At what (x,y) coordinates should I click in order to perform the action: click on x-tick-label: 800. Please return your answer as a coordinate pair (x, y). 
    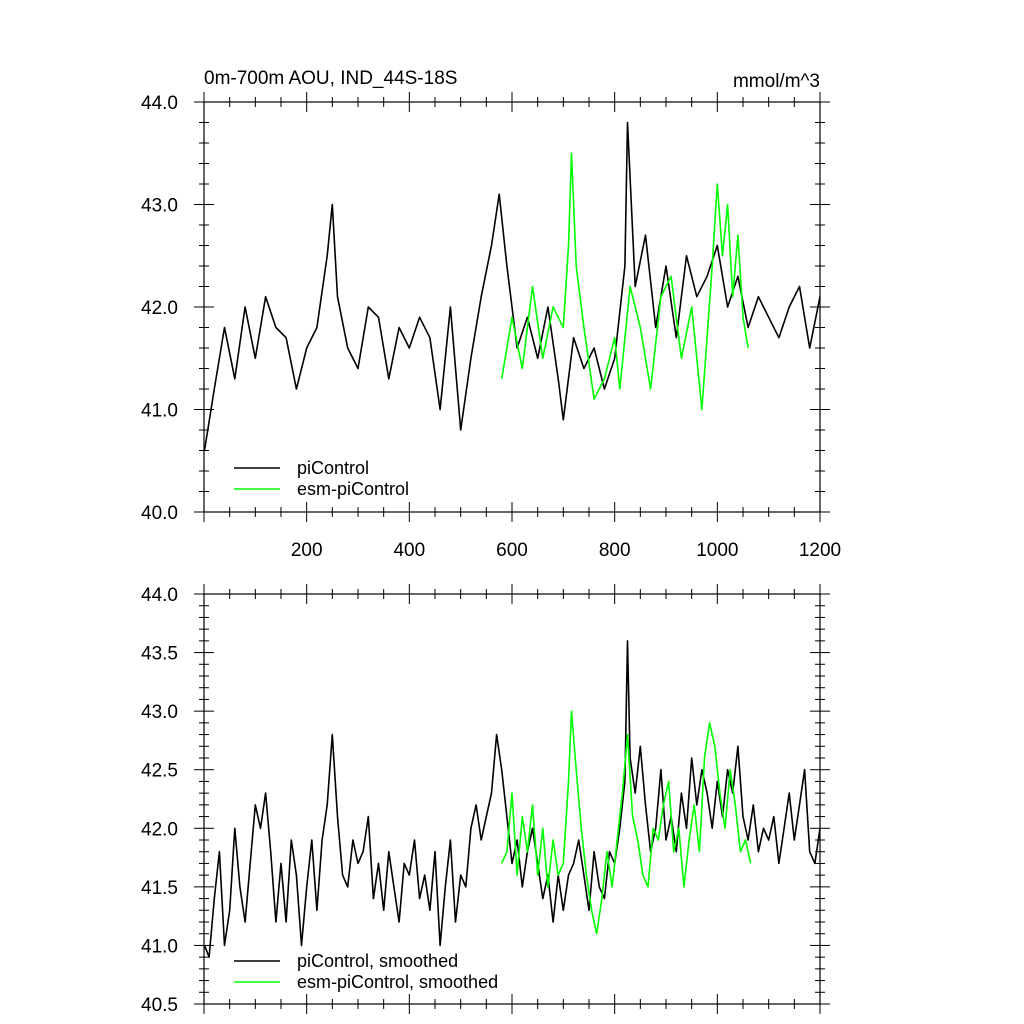
    Looking at the image, I should click on (615, 550).